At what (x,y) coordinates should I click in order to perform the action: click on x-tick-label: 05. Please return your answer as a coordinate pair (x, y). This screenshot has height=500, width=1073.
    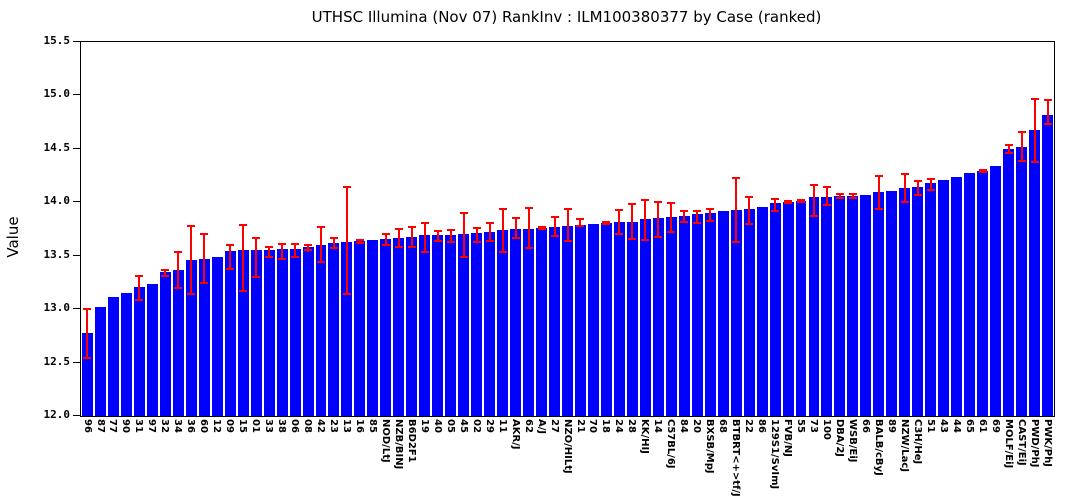
    Looking at the image, I should click on (450, 426).